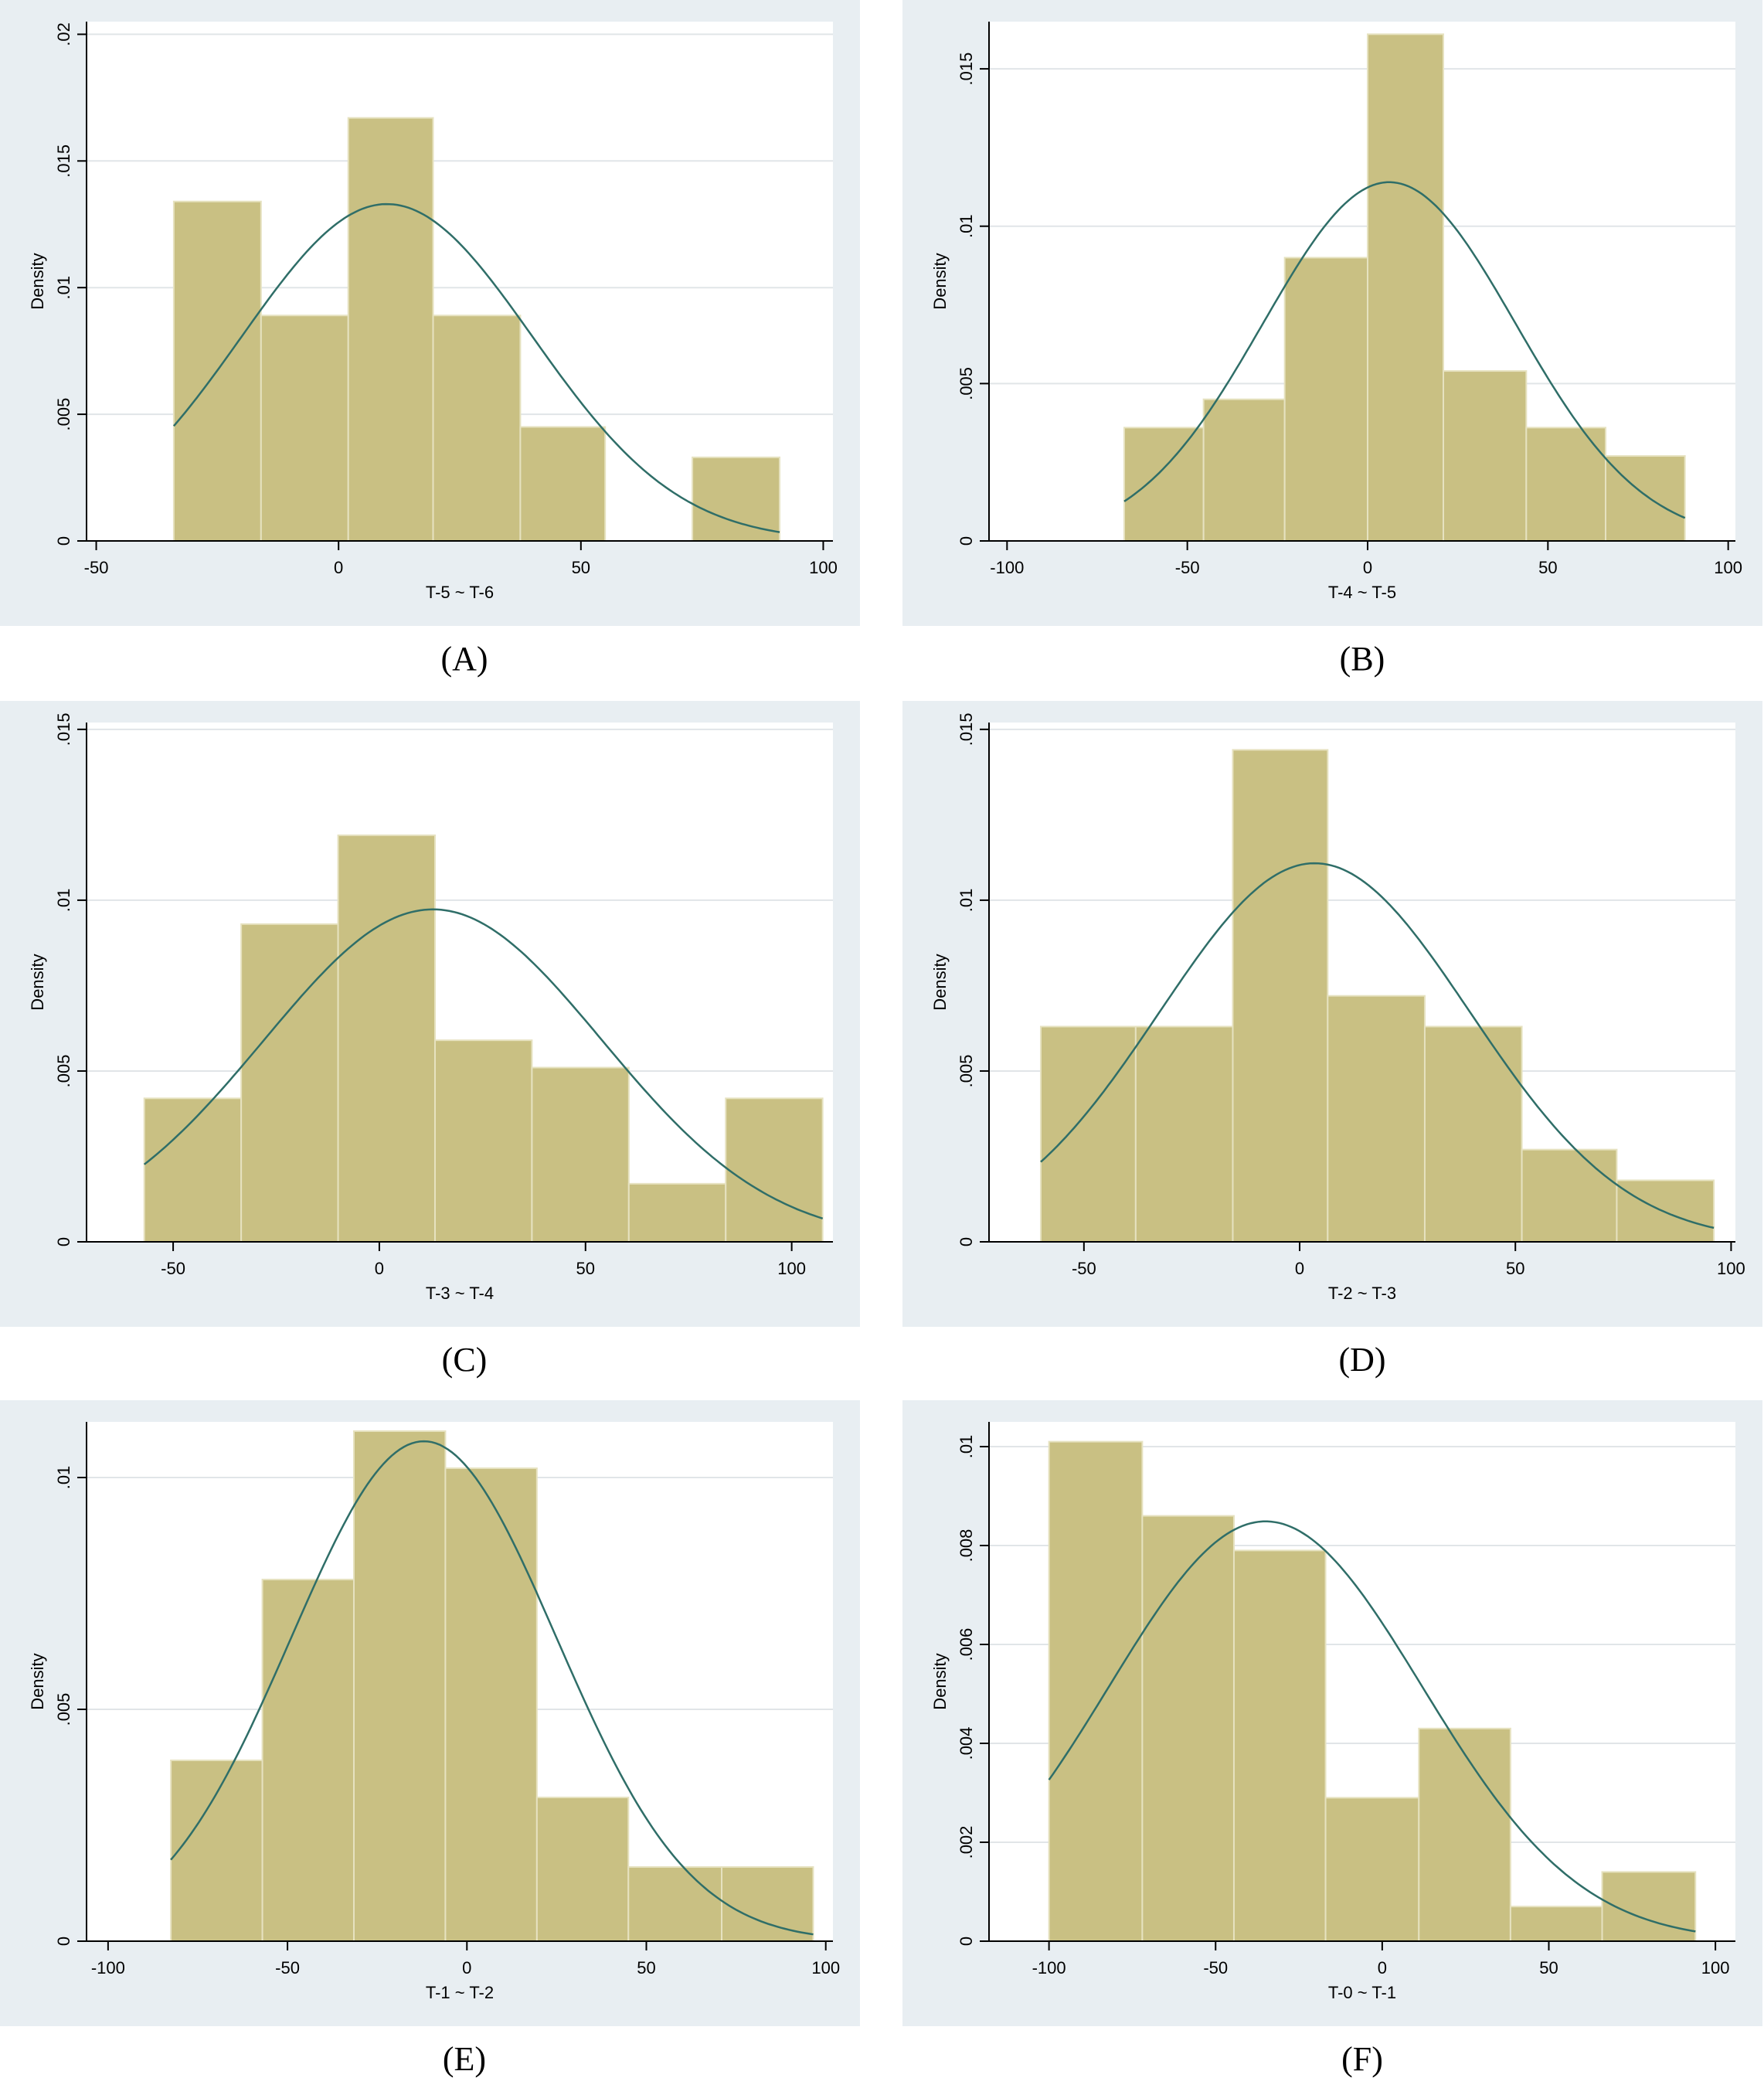 The width and height of the screenshot is (1764, 2088). I want to click on x-axis-title: T-0 ~ T-1, so click(1362, 1992).